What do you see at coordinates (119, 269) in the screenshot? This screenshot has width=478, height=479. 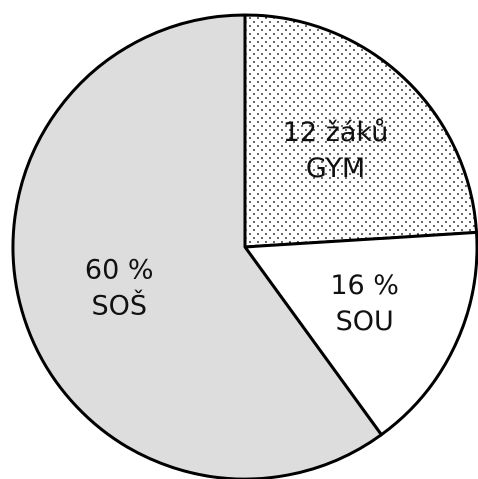 I see `value-label: 60 %` at bounding box center [119, 269].